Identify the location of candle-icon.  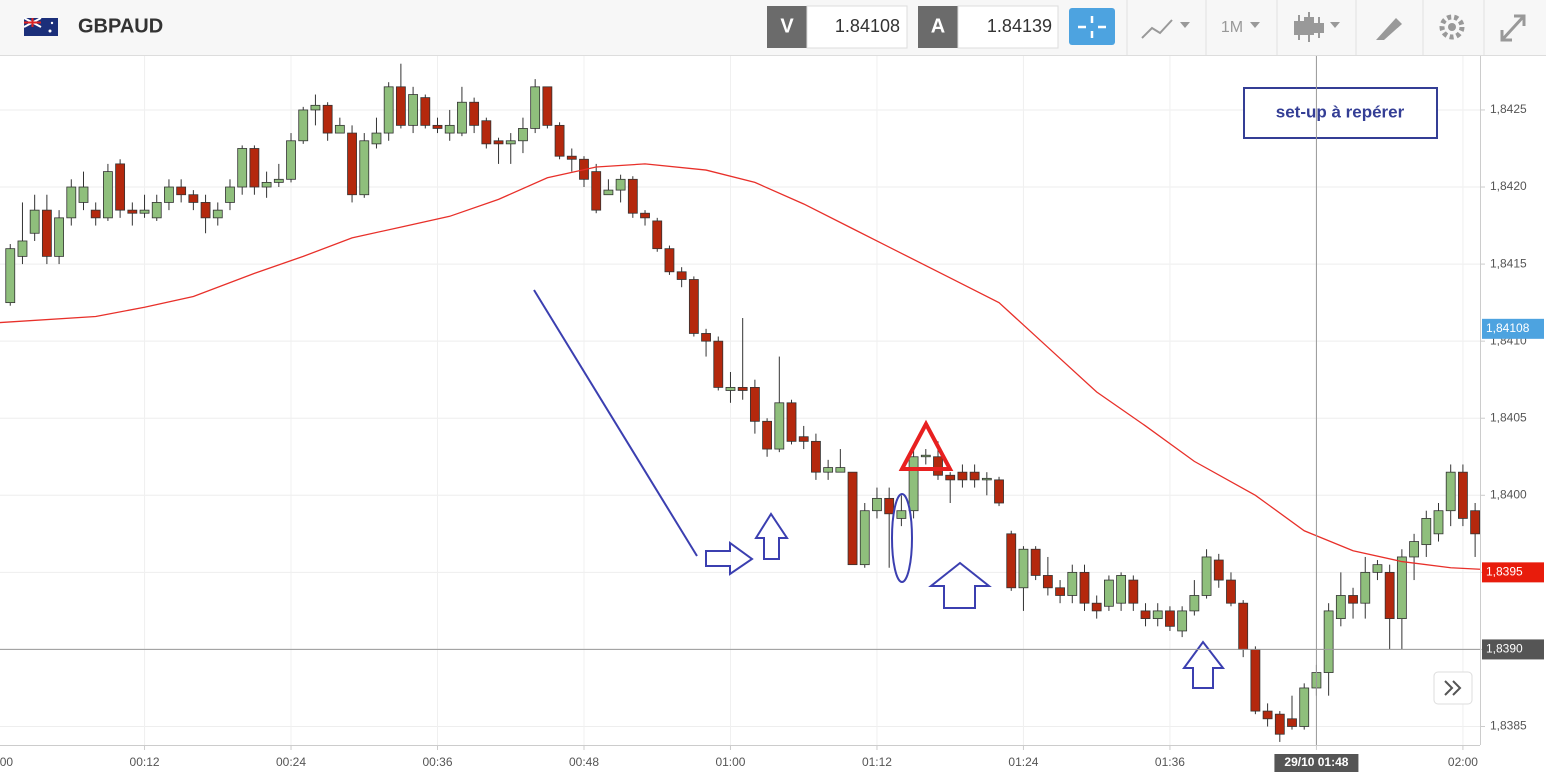
(1317, 27).